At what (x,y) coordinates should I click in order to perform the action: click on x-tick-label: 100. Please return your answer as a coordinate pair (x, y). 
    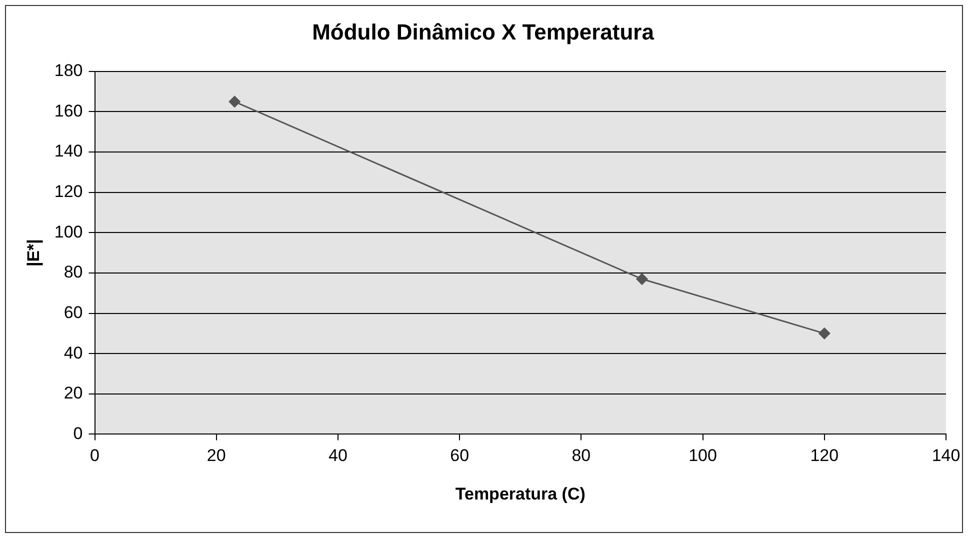
    Looking at the image, I should click on (702, 456).